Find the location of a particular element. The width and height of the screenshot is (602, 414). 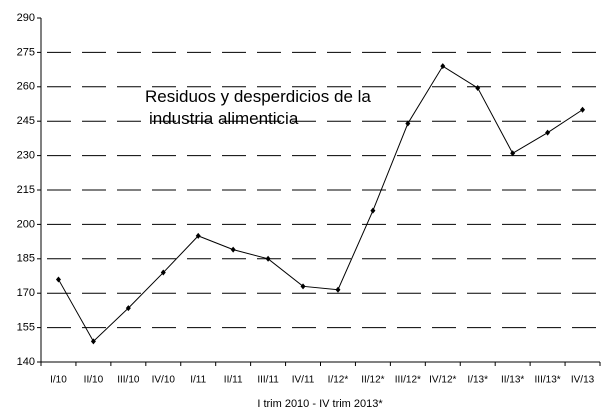

y-tick-label: 245 is located at coordinates (26, 121).